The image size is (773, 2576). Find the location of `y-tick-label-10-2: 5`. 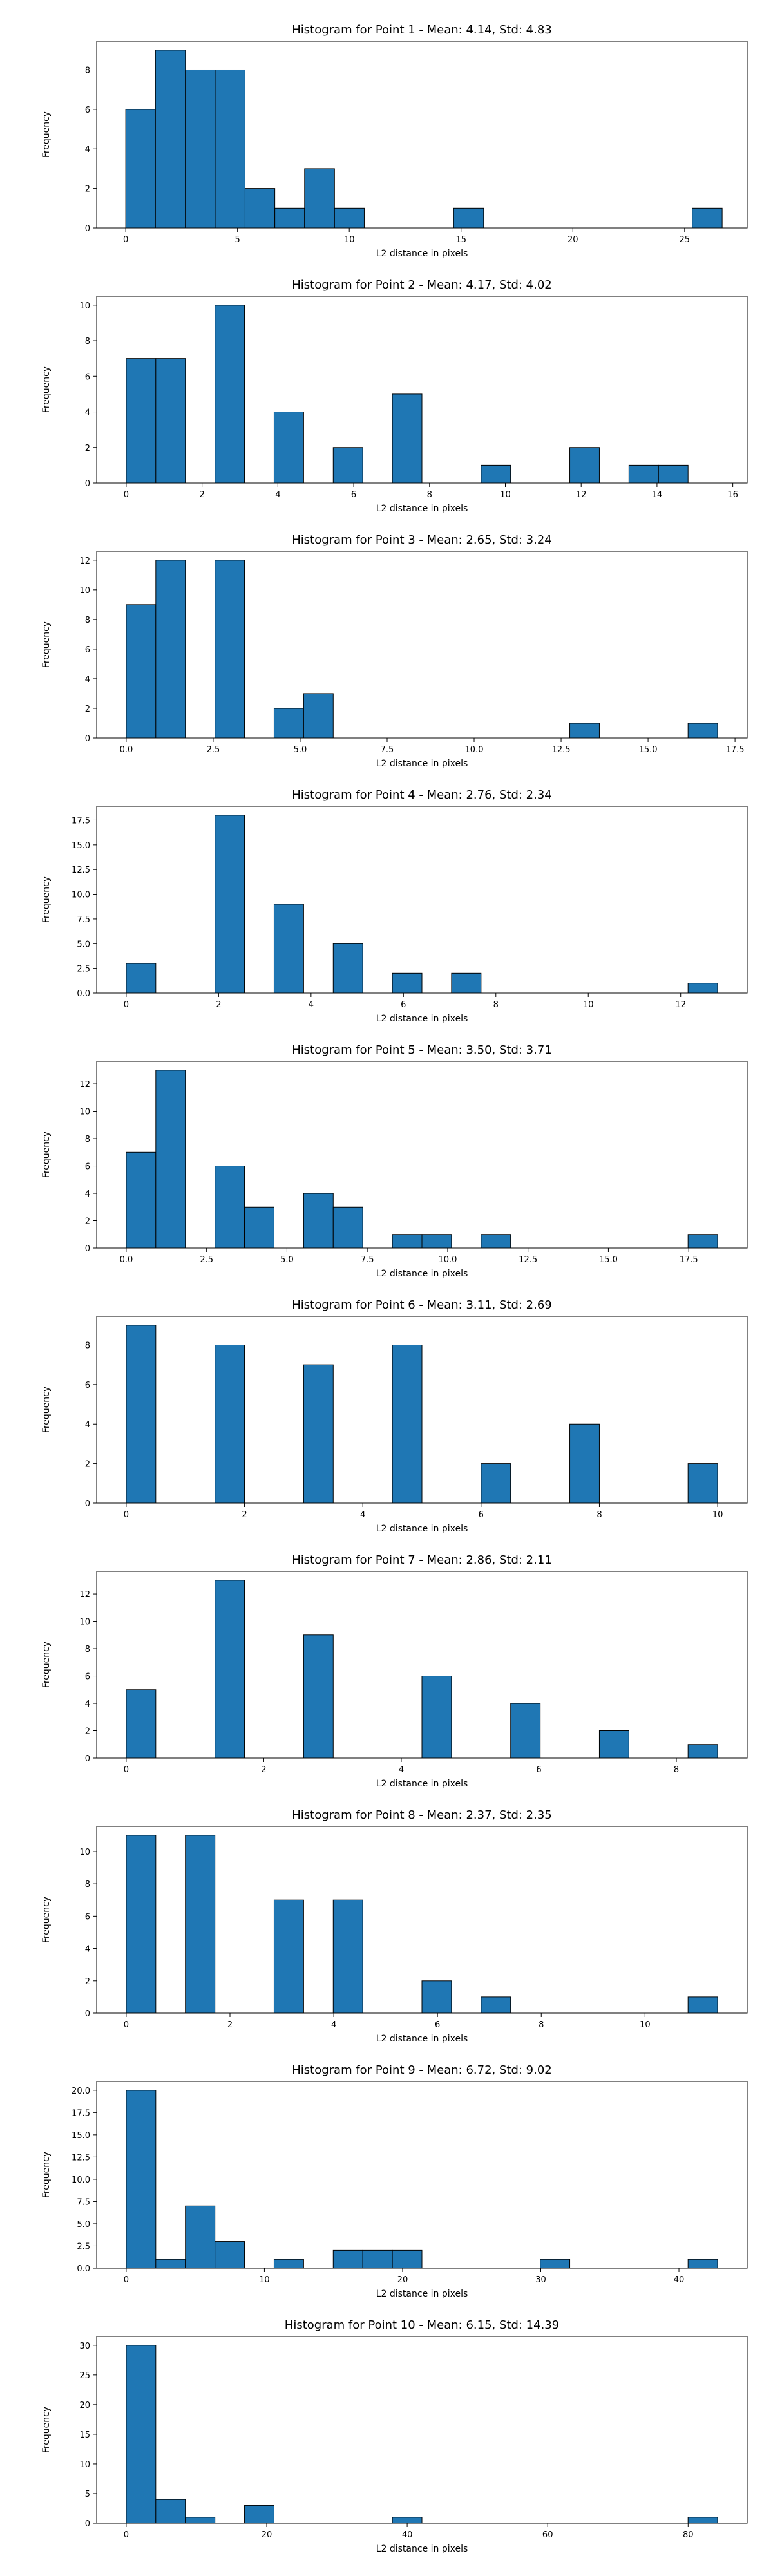

y-tick-label-10-2: 5 is located at coordinates (87, 2494).